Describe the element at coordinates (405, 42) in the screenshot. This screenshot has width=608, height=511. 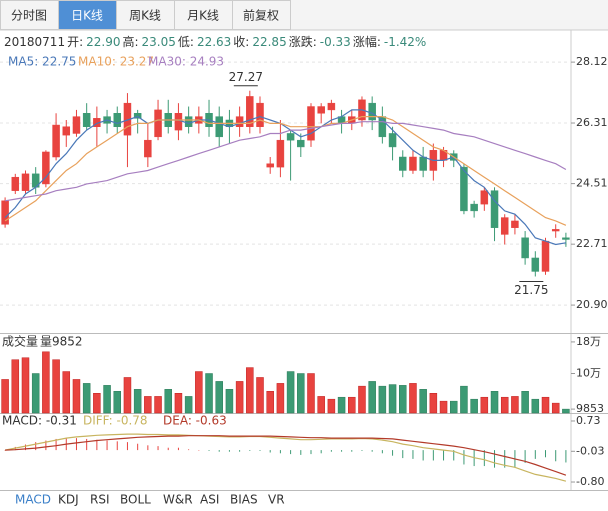
I see `quote-value: -1.42%` at that location.